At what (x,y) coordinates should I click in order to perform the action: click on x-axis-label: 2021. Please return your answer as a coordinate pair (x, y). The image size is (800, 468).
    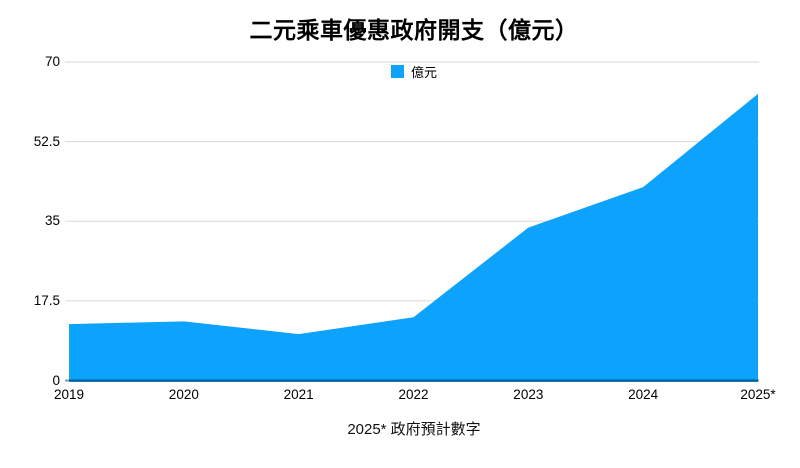
    Looking at the image, I should click on (298, 394).